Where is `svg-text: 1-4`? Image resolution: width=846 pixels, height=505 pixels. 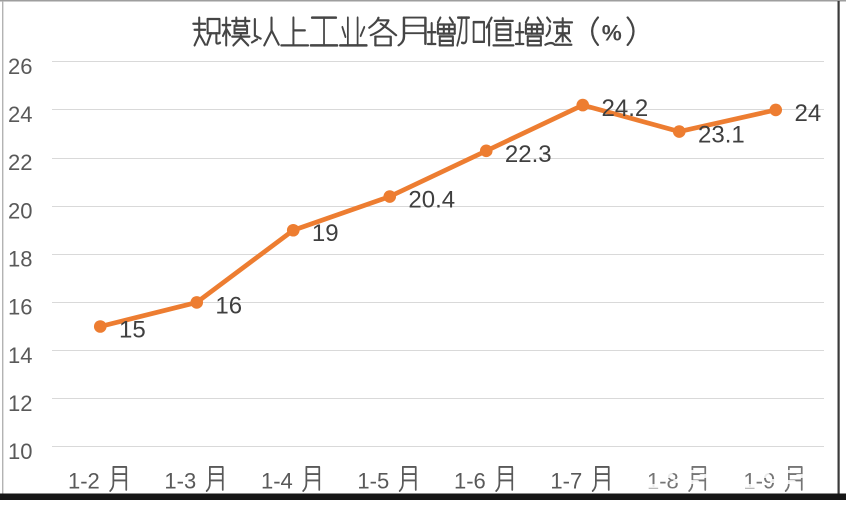
svg-text: 1-4 is located at coordinates (277, 481).